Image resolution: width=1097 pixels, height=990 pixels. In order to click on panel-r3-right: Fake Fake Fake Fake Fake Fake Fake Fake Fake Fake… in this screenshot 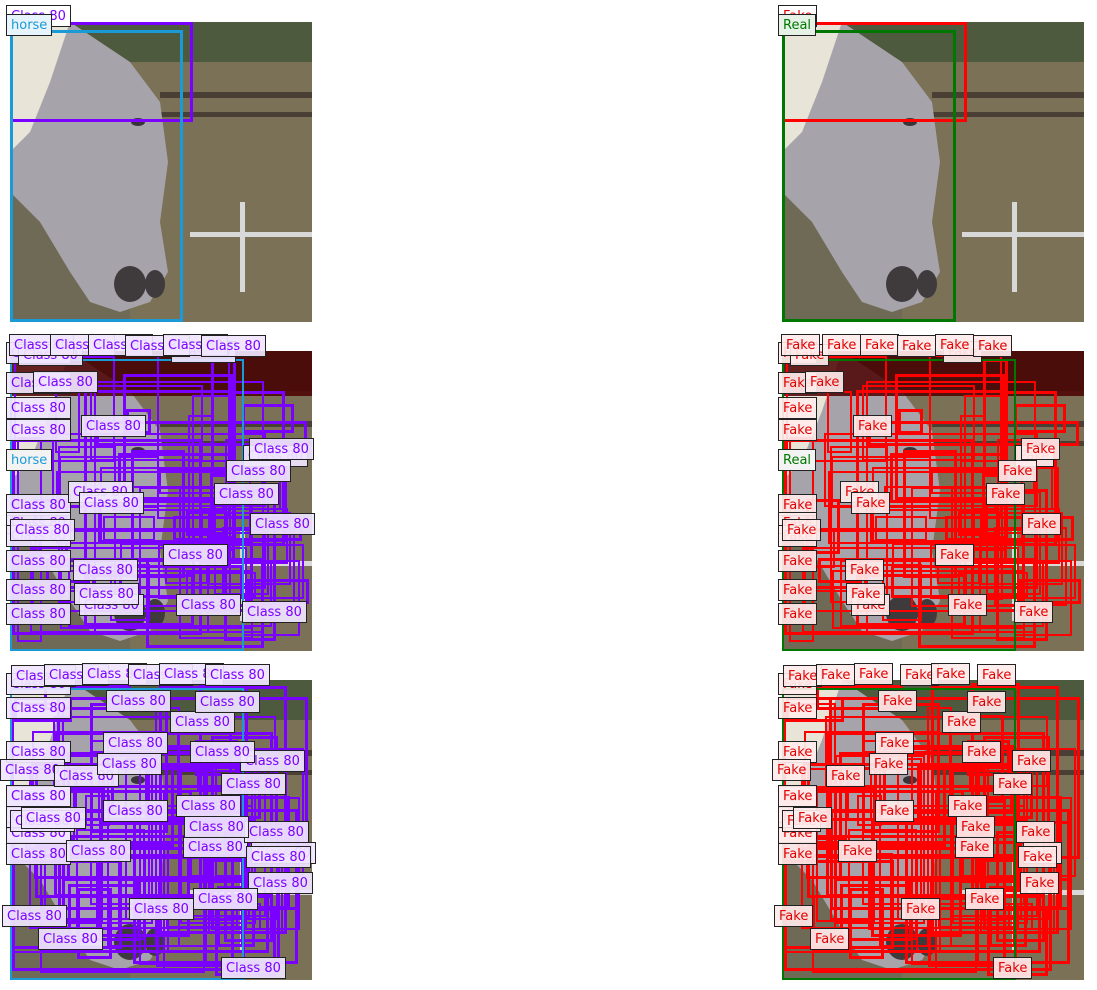, I will do `click(928, 821)`.